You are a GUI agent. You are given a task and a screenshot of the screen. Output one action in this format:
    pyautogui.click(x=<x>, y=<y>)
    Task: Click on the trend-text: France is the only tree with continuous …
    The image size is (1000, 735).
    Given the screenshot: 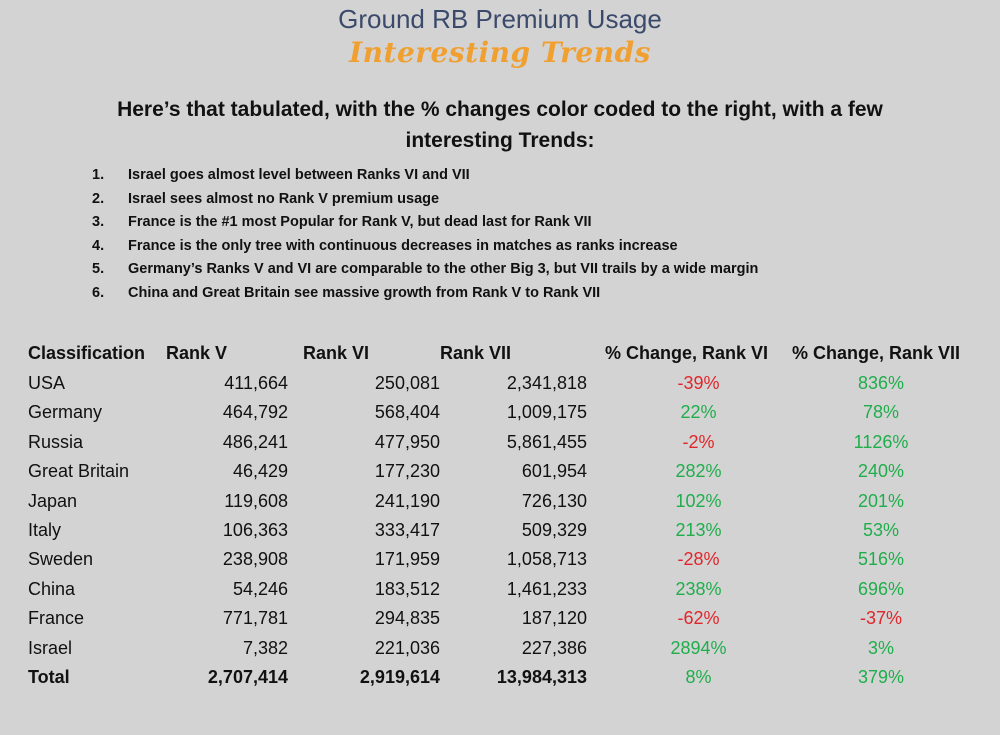 What is the action you would take?
    pyautogui.click(x=403, y=245)
    